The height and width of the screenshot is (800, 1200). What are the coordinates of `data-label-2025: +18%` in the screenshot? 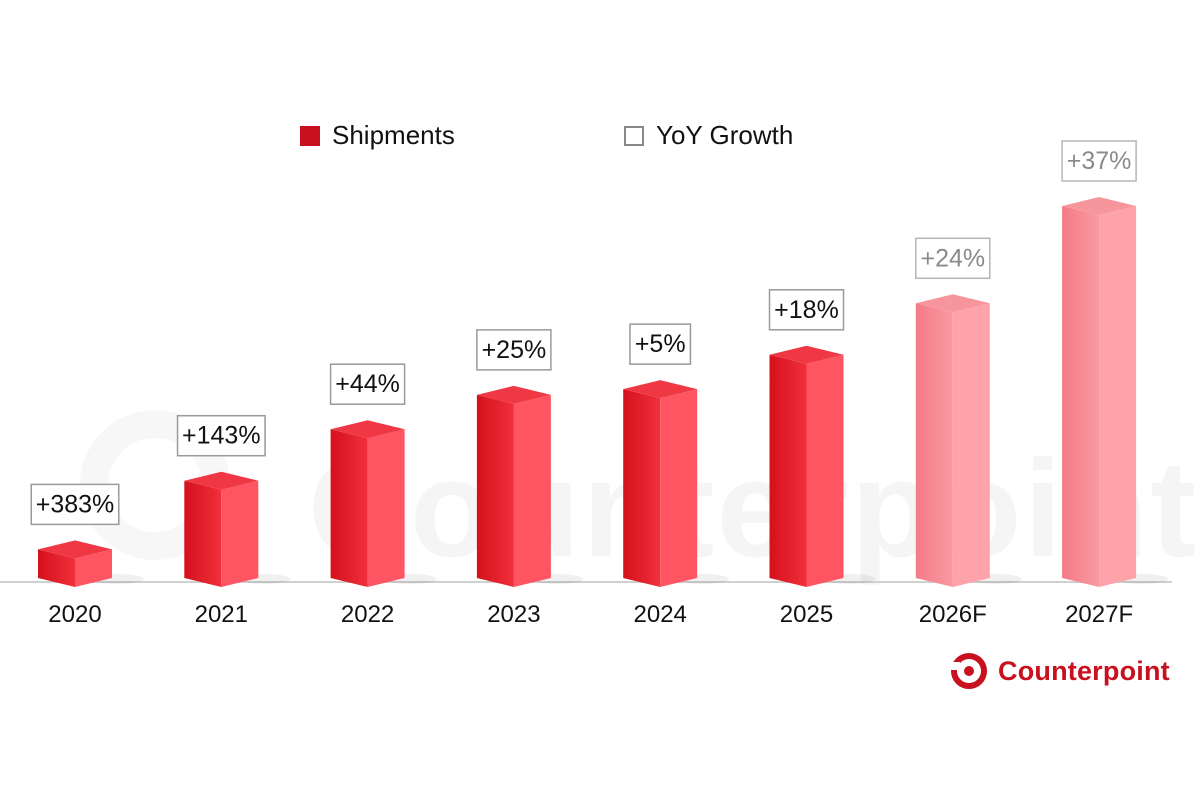 It's located at (806, 310).